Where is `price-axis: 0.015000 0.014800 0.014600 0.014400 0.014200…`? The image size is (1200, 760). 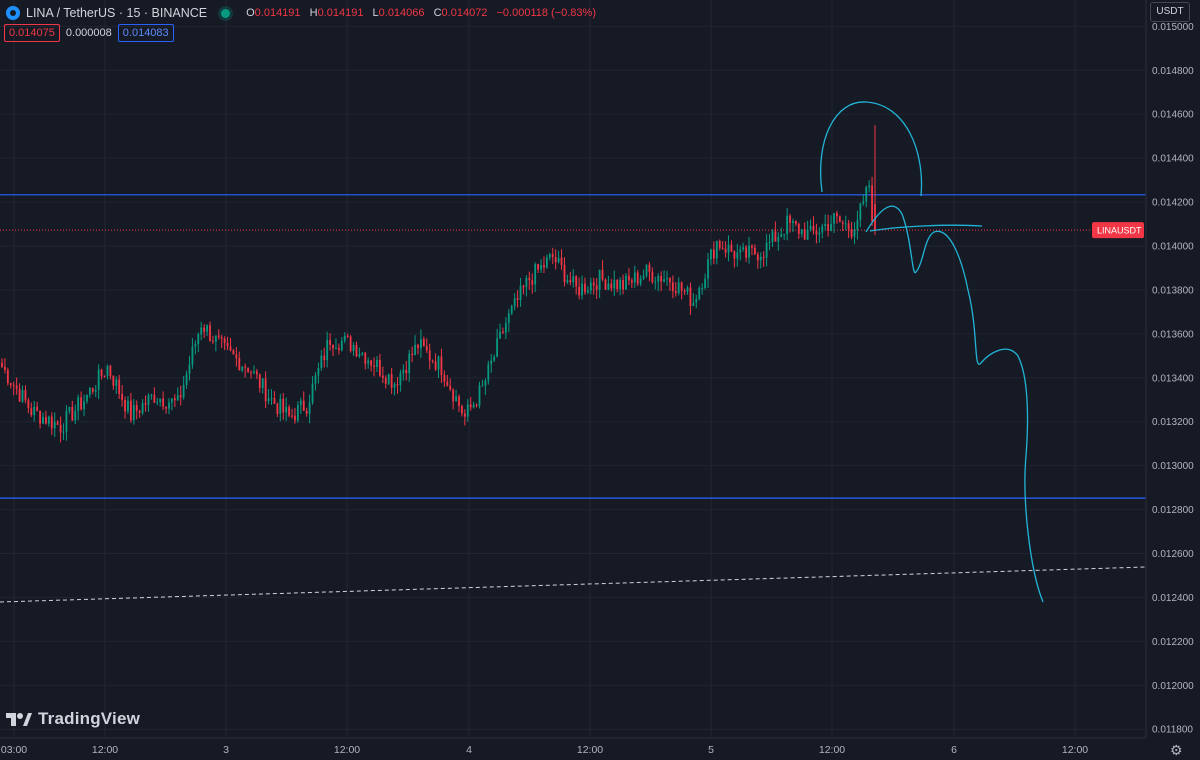
price-axis: 0.015000 0.014800 0.014600 0.014400 0.014200… is located at coordinates (1172, 380).